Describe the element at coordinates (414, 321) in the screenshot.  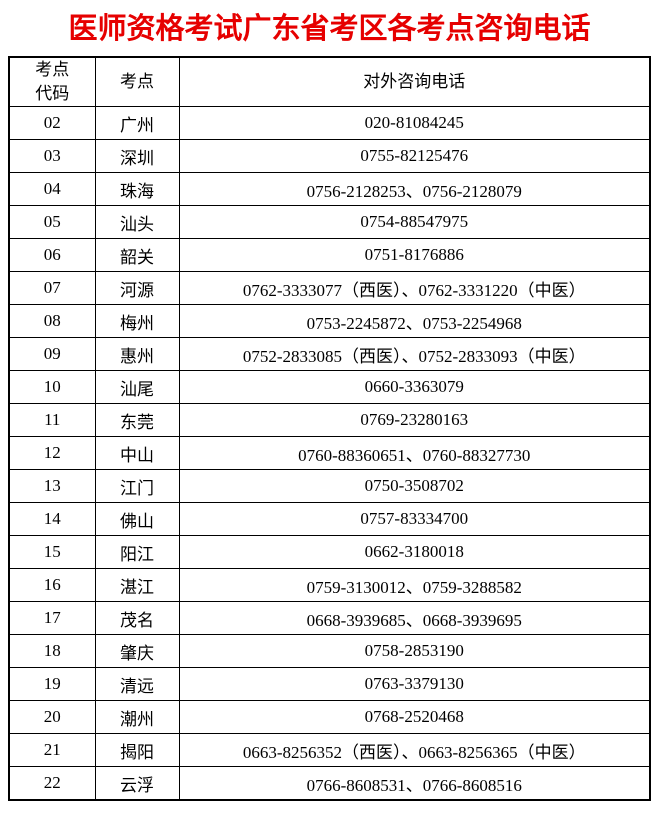
I see `phone-cell: 0753-2245872、0753-2254968` at that location.